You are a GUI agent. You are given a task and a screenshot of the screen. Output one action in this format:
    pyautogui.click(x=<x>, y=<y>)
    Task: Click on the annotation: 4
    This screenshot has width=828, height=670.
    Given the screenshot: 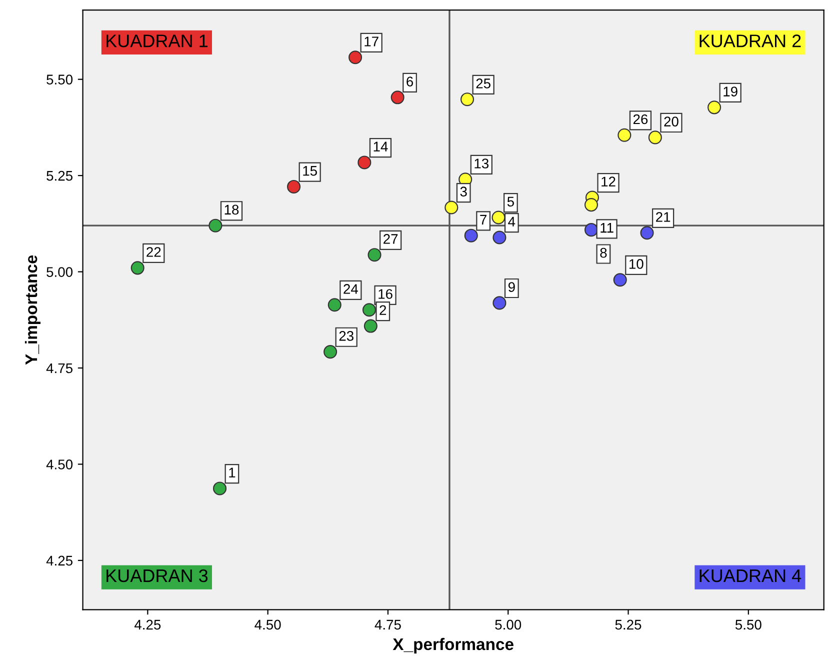 What is the action you would take?
    pyautogui.click(x=512, y=221)
    